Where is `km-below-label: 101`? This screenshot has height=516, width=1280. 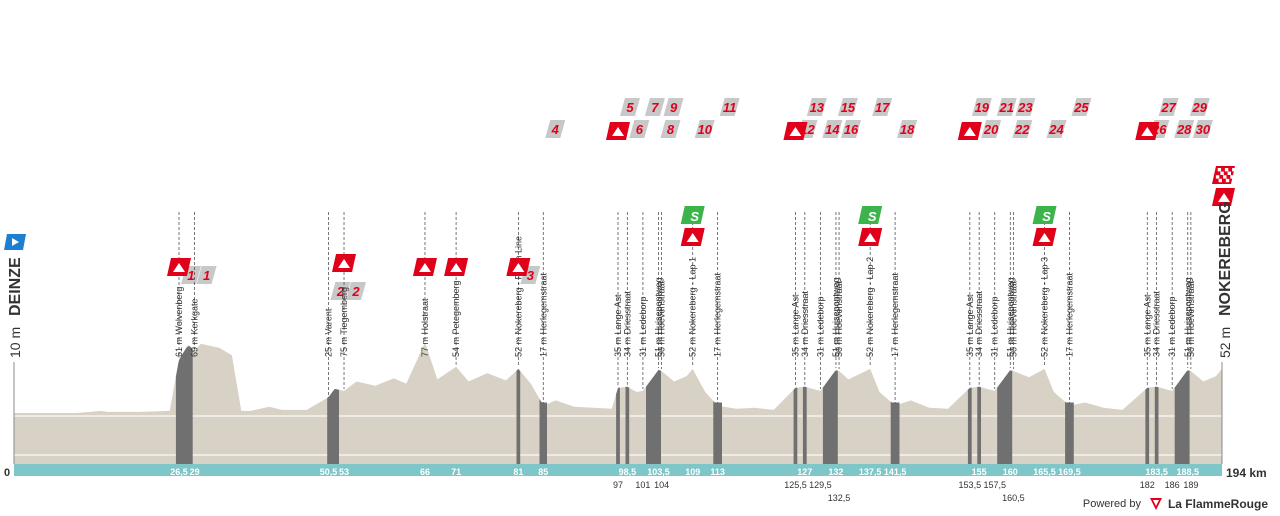
km-below-label: 101 is located at coordinates (642, 485).